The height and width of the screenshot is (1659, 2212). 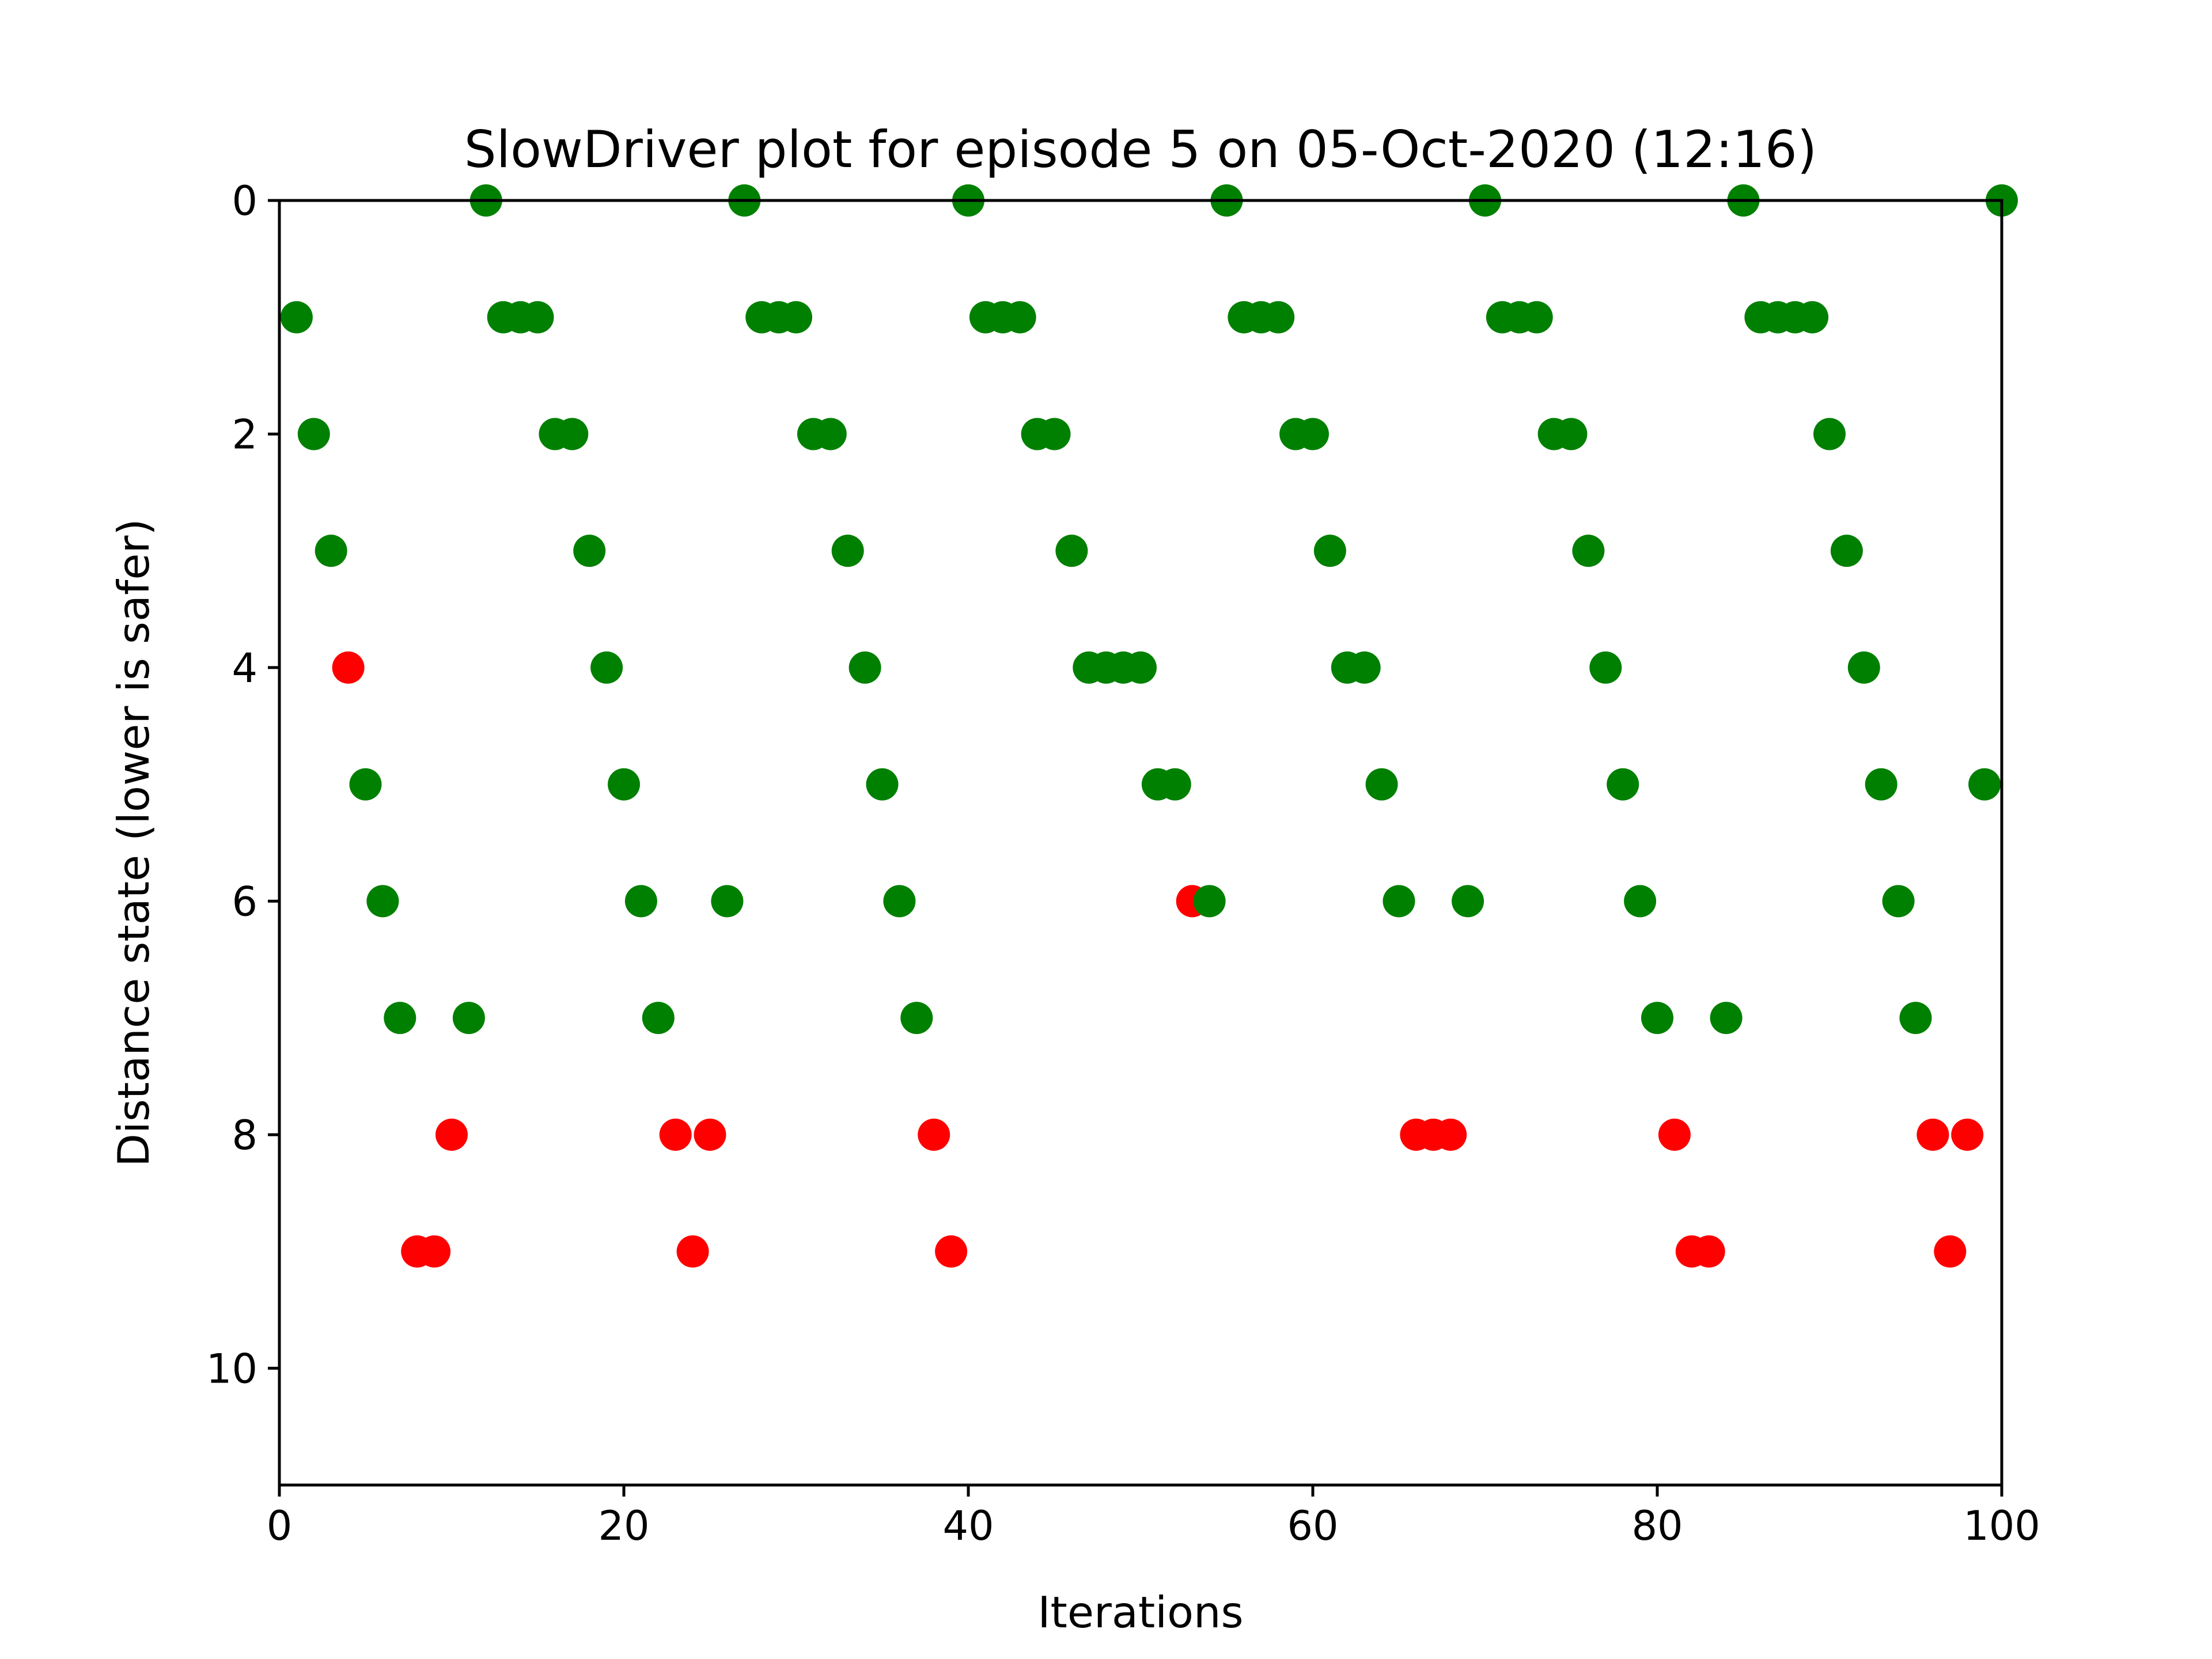 What do you see at coordinates (2001, 1526) in the screenshot?
I see `x-tick-label: 100` at bounding box center [2001, 1526].